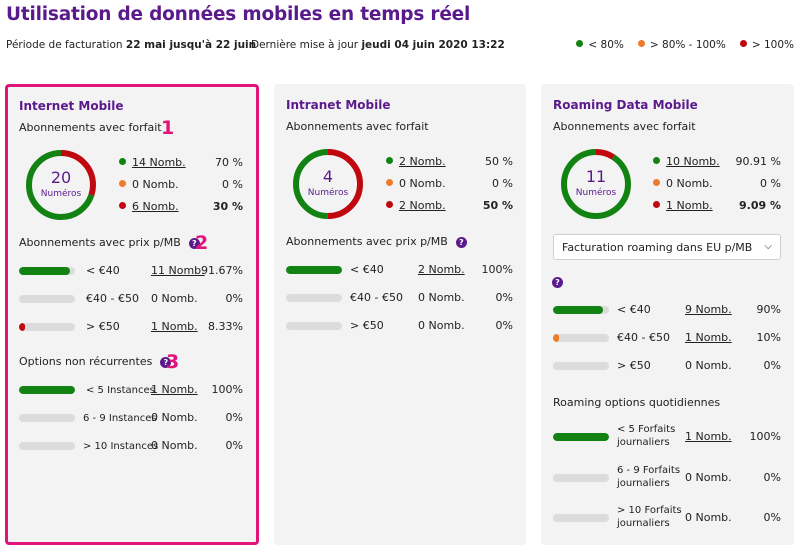 Image resolution: width=800 pixels, height=551 pixels. Describe the element at coordinates (441, 269) in the screenshot. I see `count-link: 2 Nomb.` at that location.